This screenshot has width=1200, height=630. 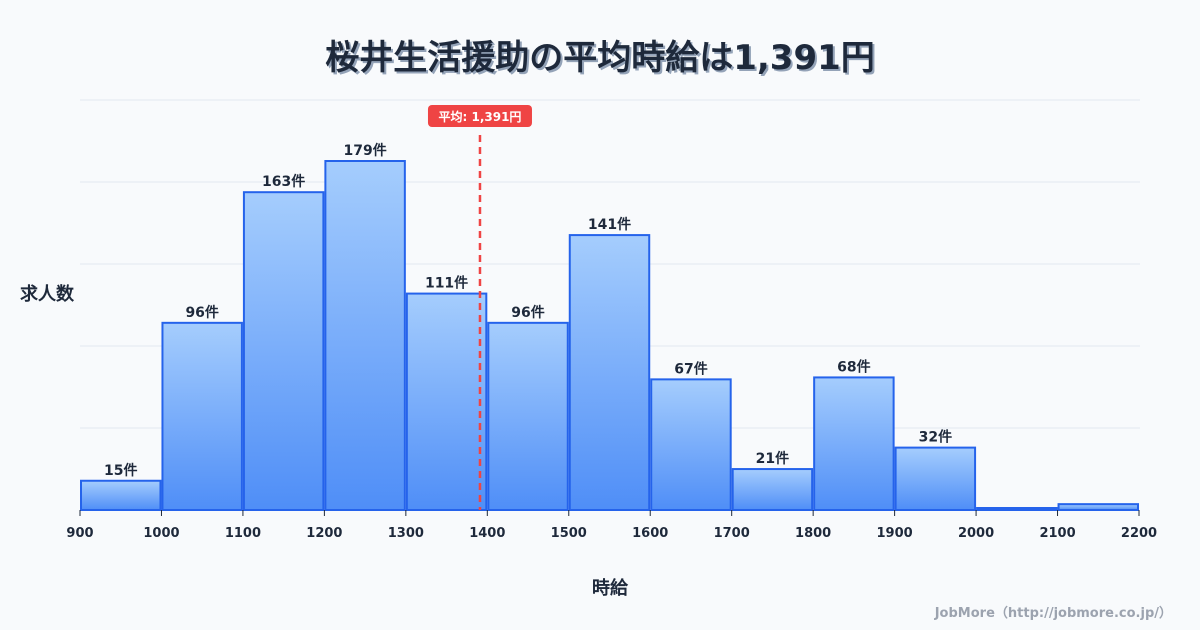 What do you see at coordinates (935, 437) in the screenshot?
I see `bar-value-label: 32件` at bounding box center [935, 437].